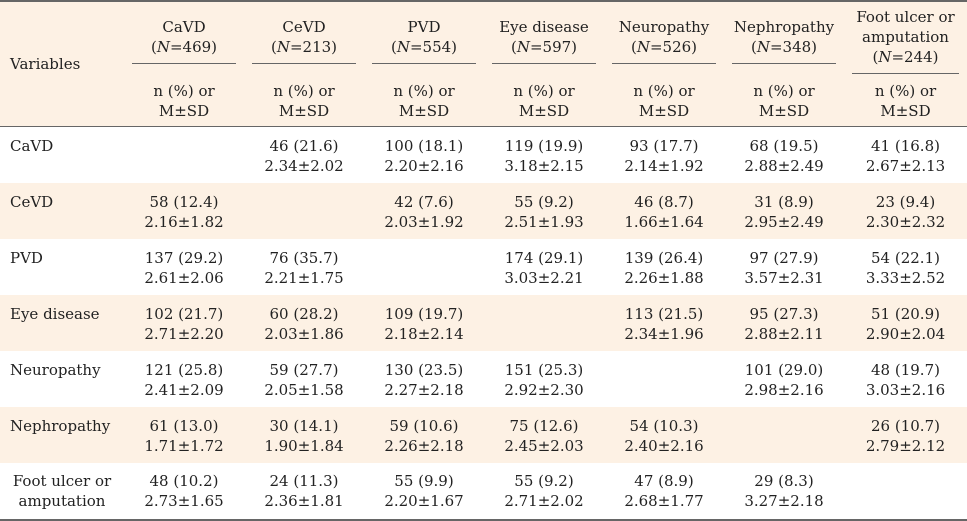  I want to click on column-header: Nephropathy (N=348), so click(784, 39).